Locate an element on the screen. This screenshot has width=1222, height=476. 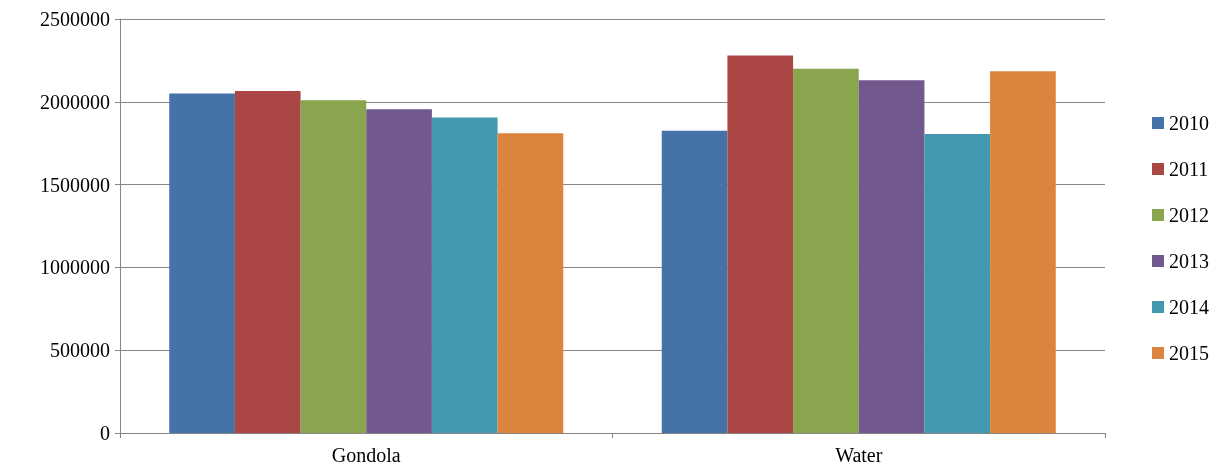
y-tick-label: 2500000 is located at coordinates (75, 19).